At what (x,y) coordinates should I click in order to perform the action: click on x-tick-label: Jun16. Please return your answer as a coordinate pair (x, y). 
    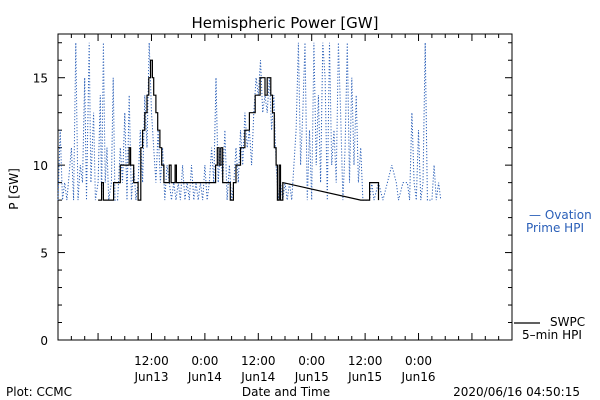
    Looking at the image, I should click on (418, 377).